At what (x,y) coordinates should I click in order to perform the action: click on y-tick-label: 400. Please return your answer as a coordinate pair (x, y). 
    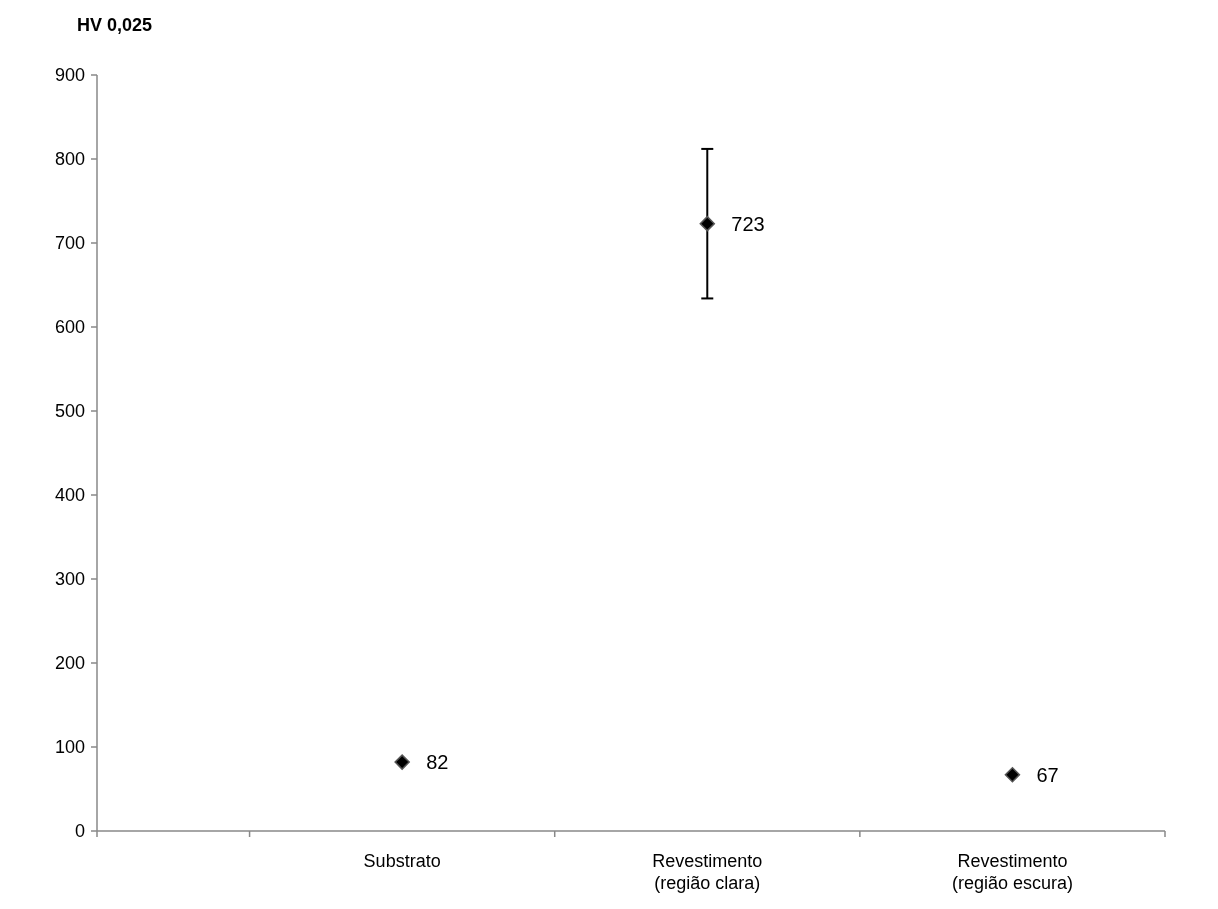
    Looking at the image, I should click on (69, 495).